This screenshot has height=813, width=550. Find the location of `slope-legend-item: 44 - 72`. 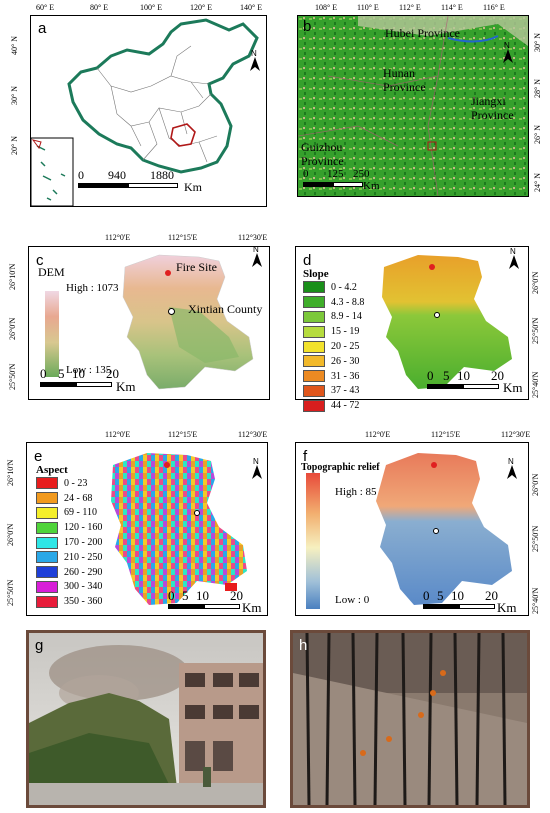

slope-legend-item: 44 - 72 is located at coordinates (333, 405).